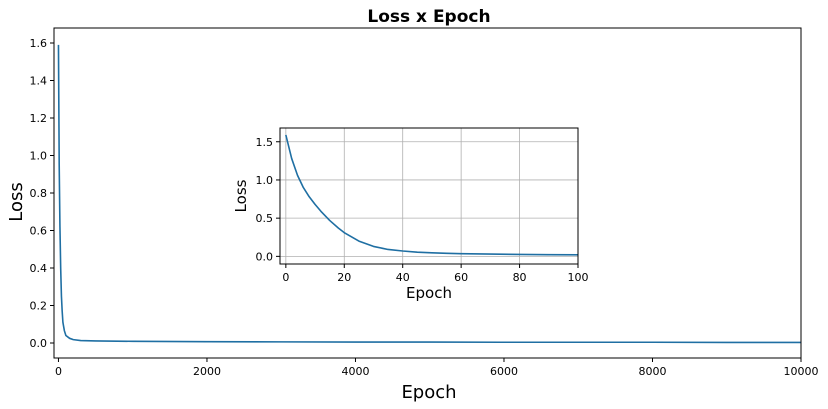 The height and width of the screenshot is (409, 828). I want to click on y-tick-label: 0.2, so click(39, 306).